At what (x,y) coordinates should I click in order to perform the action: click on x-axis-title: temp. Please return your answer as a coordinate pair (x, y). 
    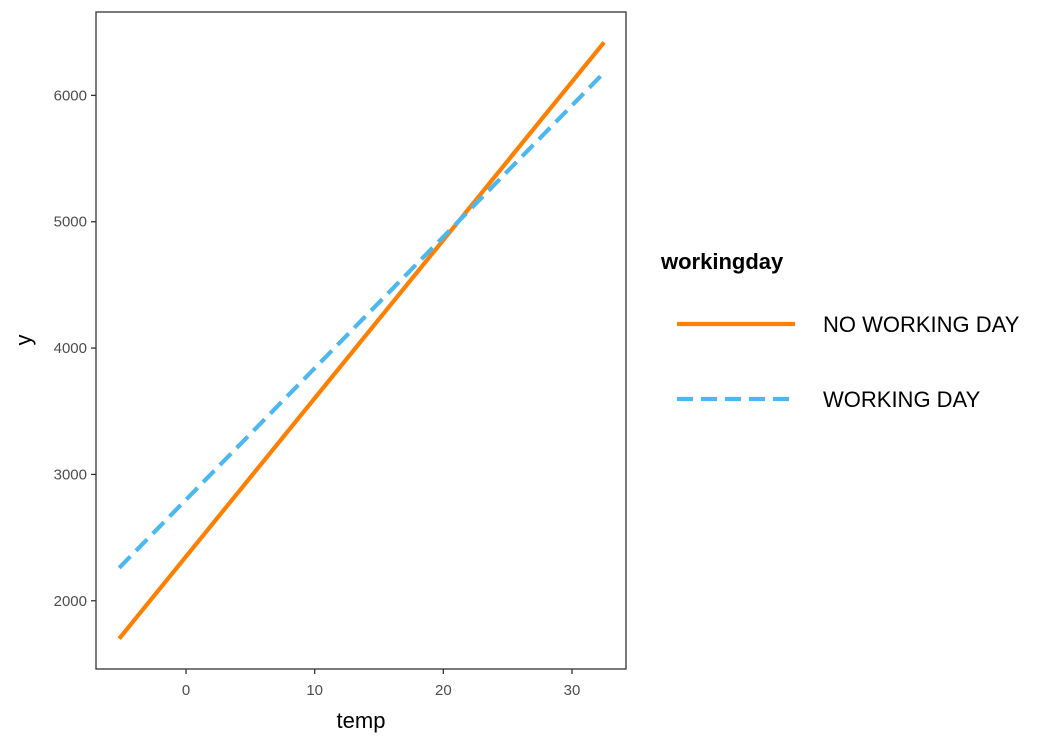
    Looking at the image, I should click on (361, 720).